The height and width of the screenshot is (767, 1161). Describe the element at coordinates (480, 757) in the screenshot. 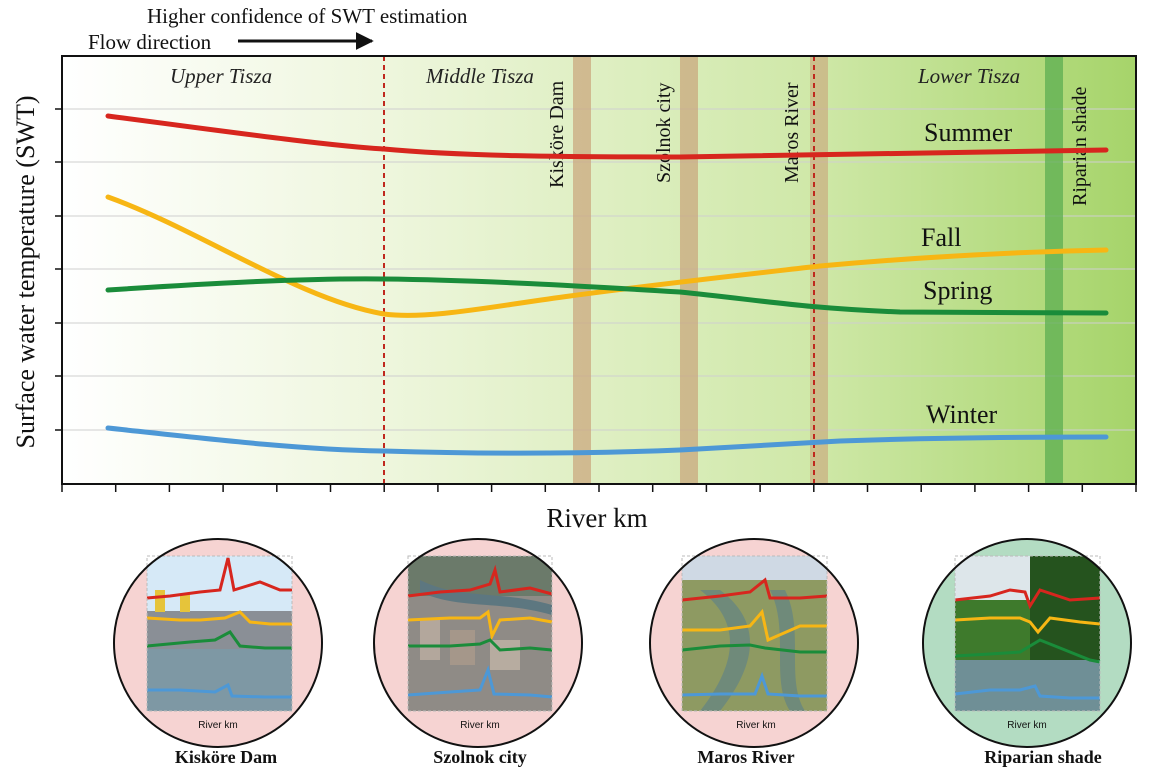

I see `inset-title: Szolnok city` at that location.